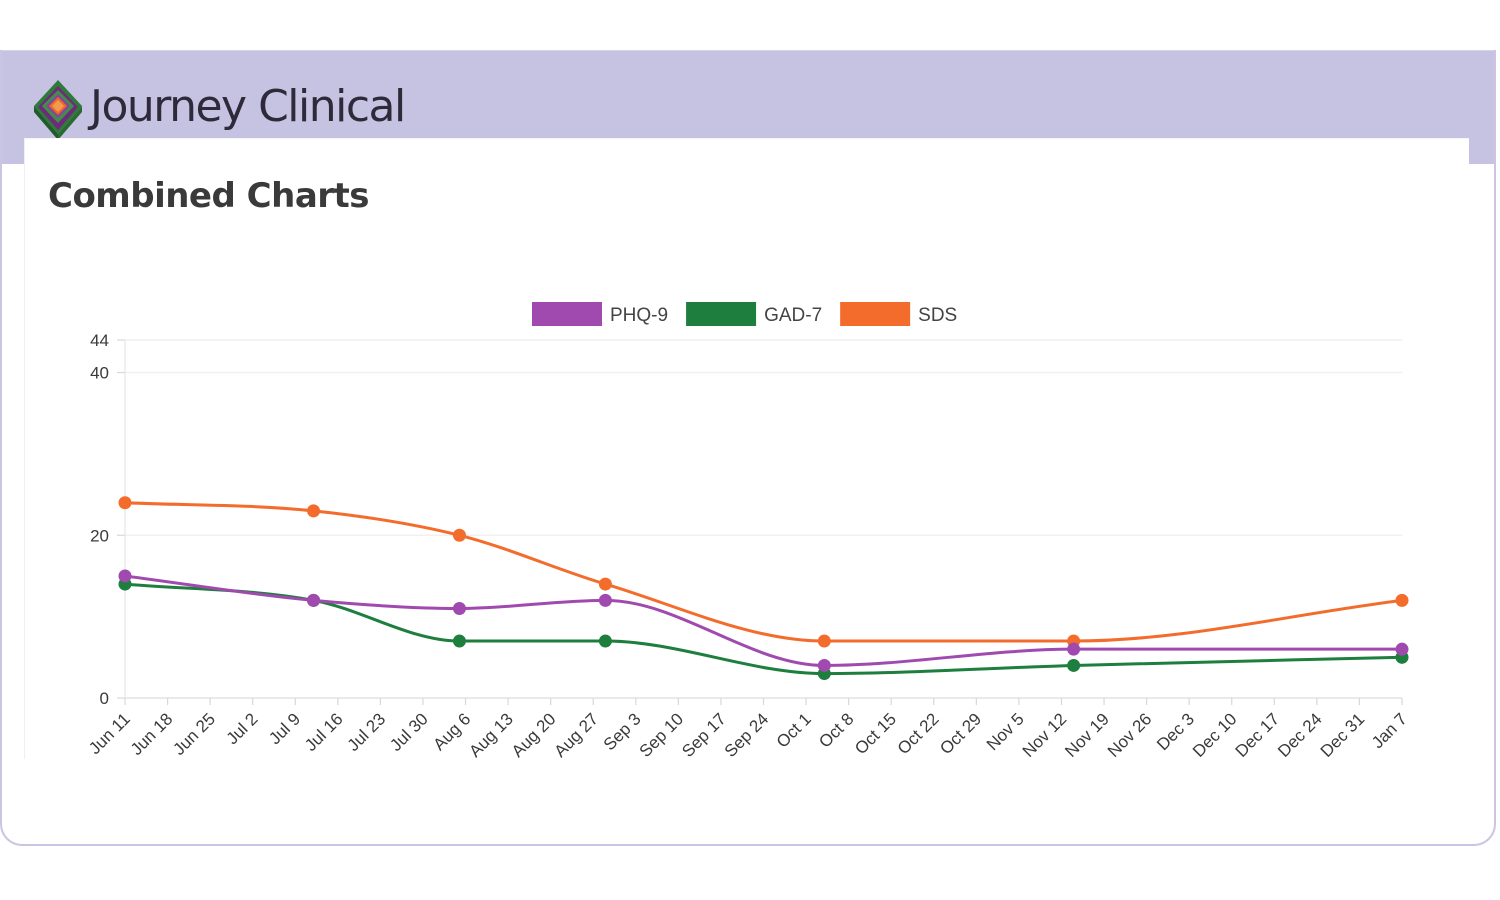 The height and width of the screenshot is (900, 1500). I want to click on chart-legend: PHQ-9 GAD-7 SDS, so click(744, 314).